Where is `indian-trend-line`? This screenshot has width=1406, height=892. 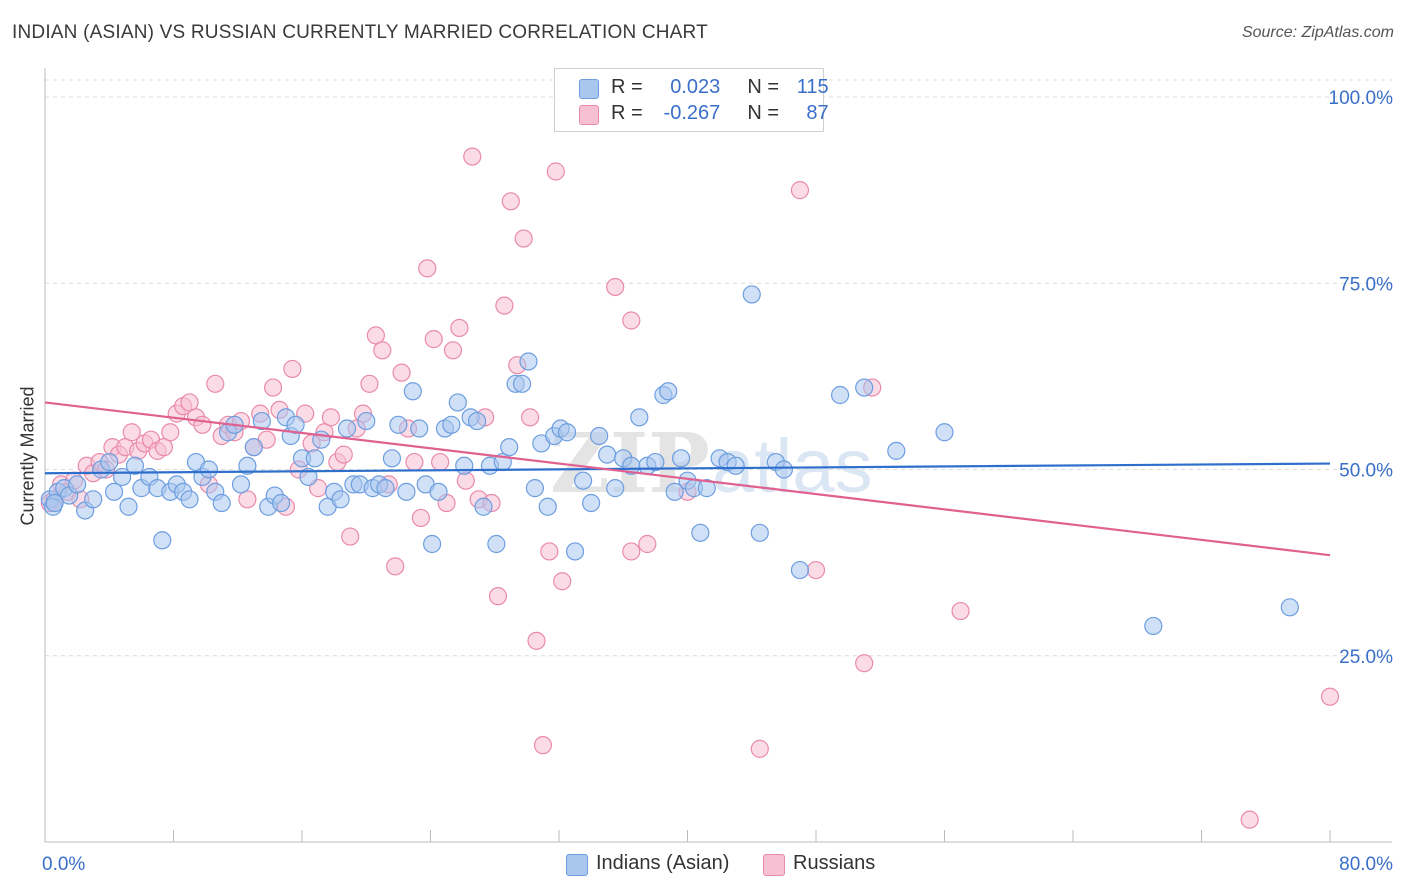 indian-trend-line is located at coordinates (687, 468).